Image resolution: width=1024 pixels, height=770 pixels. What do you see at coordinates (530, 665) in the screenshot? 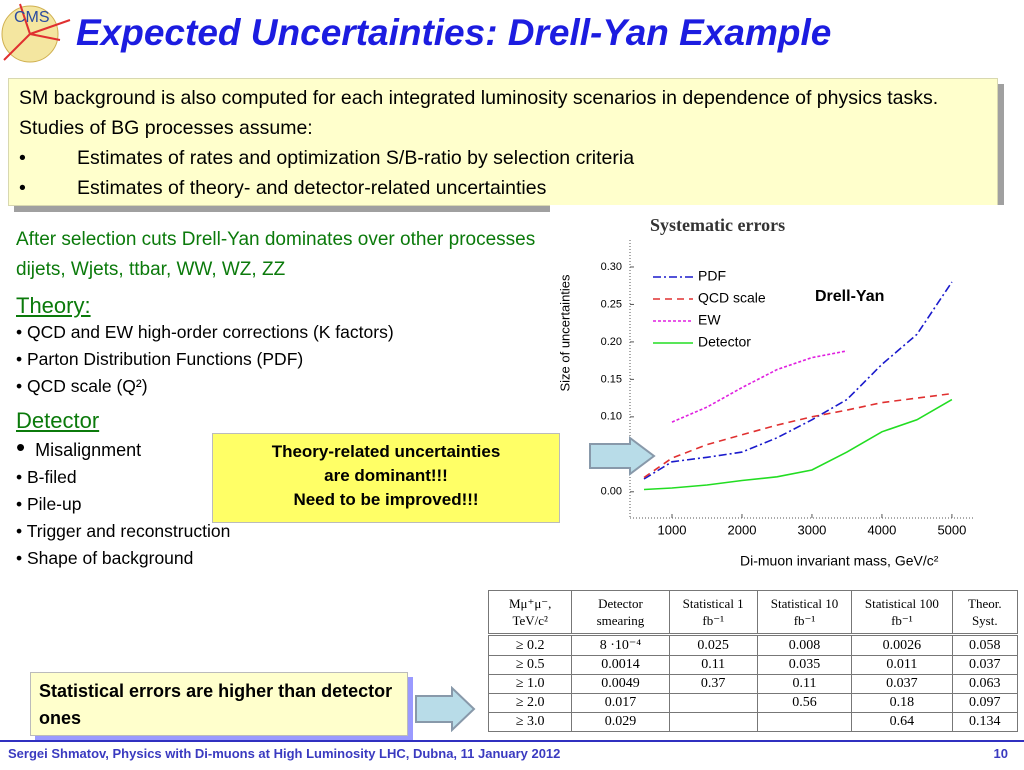
I see `table-cell: ≥ 0.5` at bounding box center [530, 665].